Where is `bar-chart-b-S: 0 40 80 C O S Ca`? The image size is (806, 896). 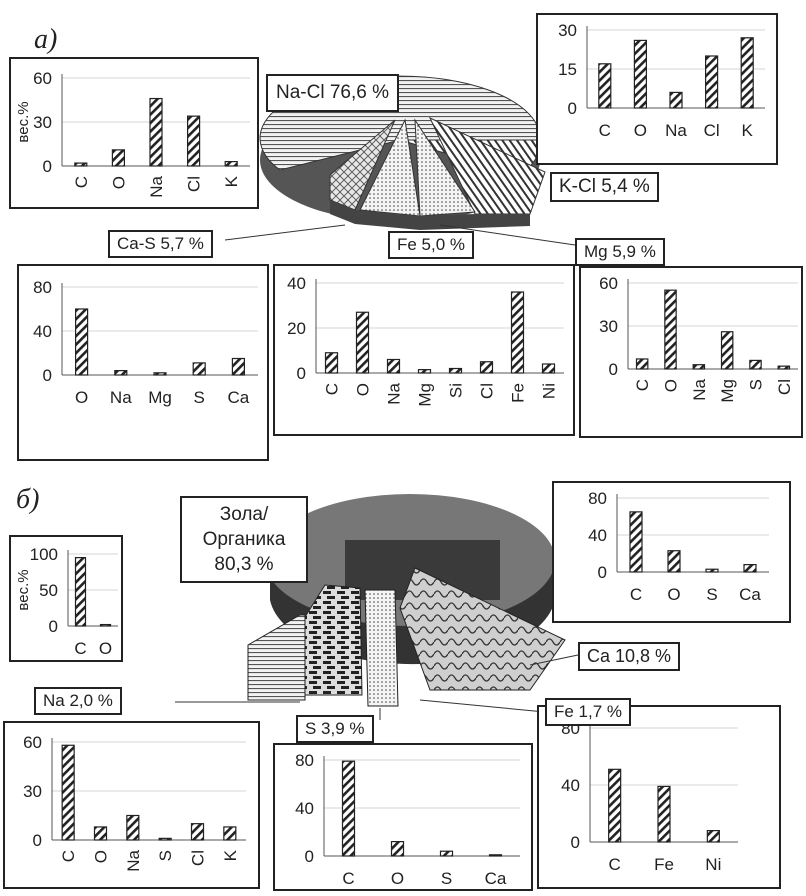
bar-chart-b-S: 0 40 80 C O S Ca is located at coordinates (403, 817).